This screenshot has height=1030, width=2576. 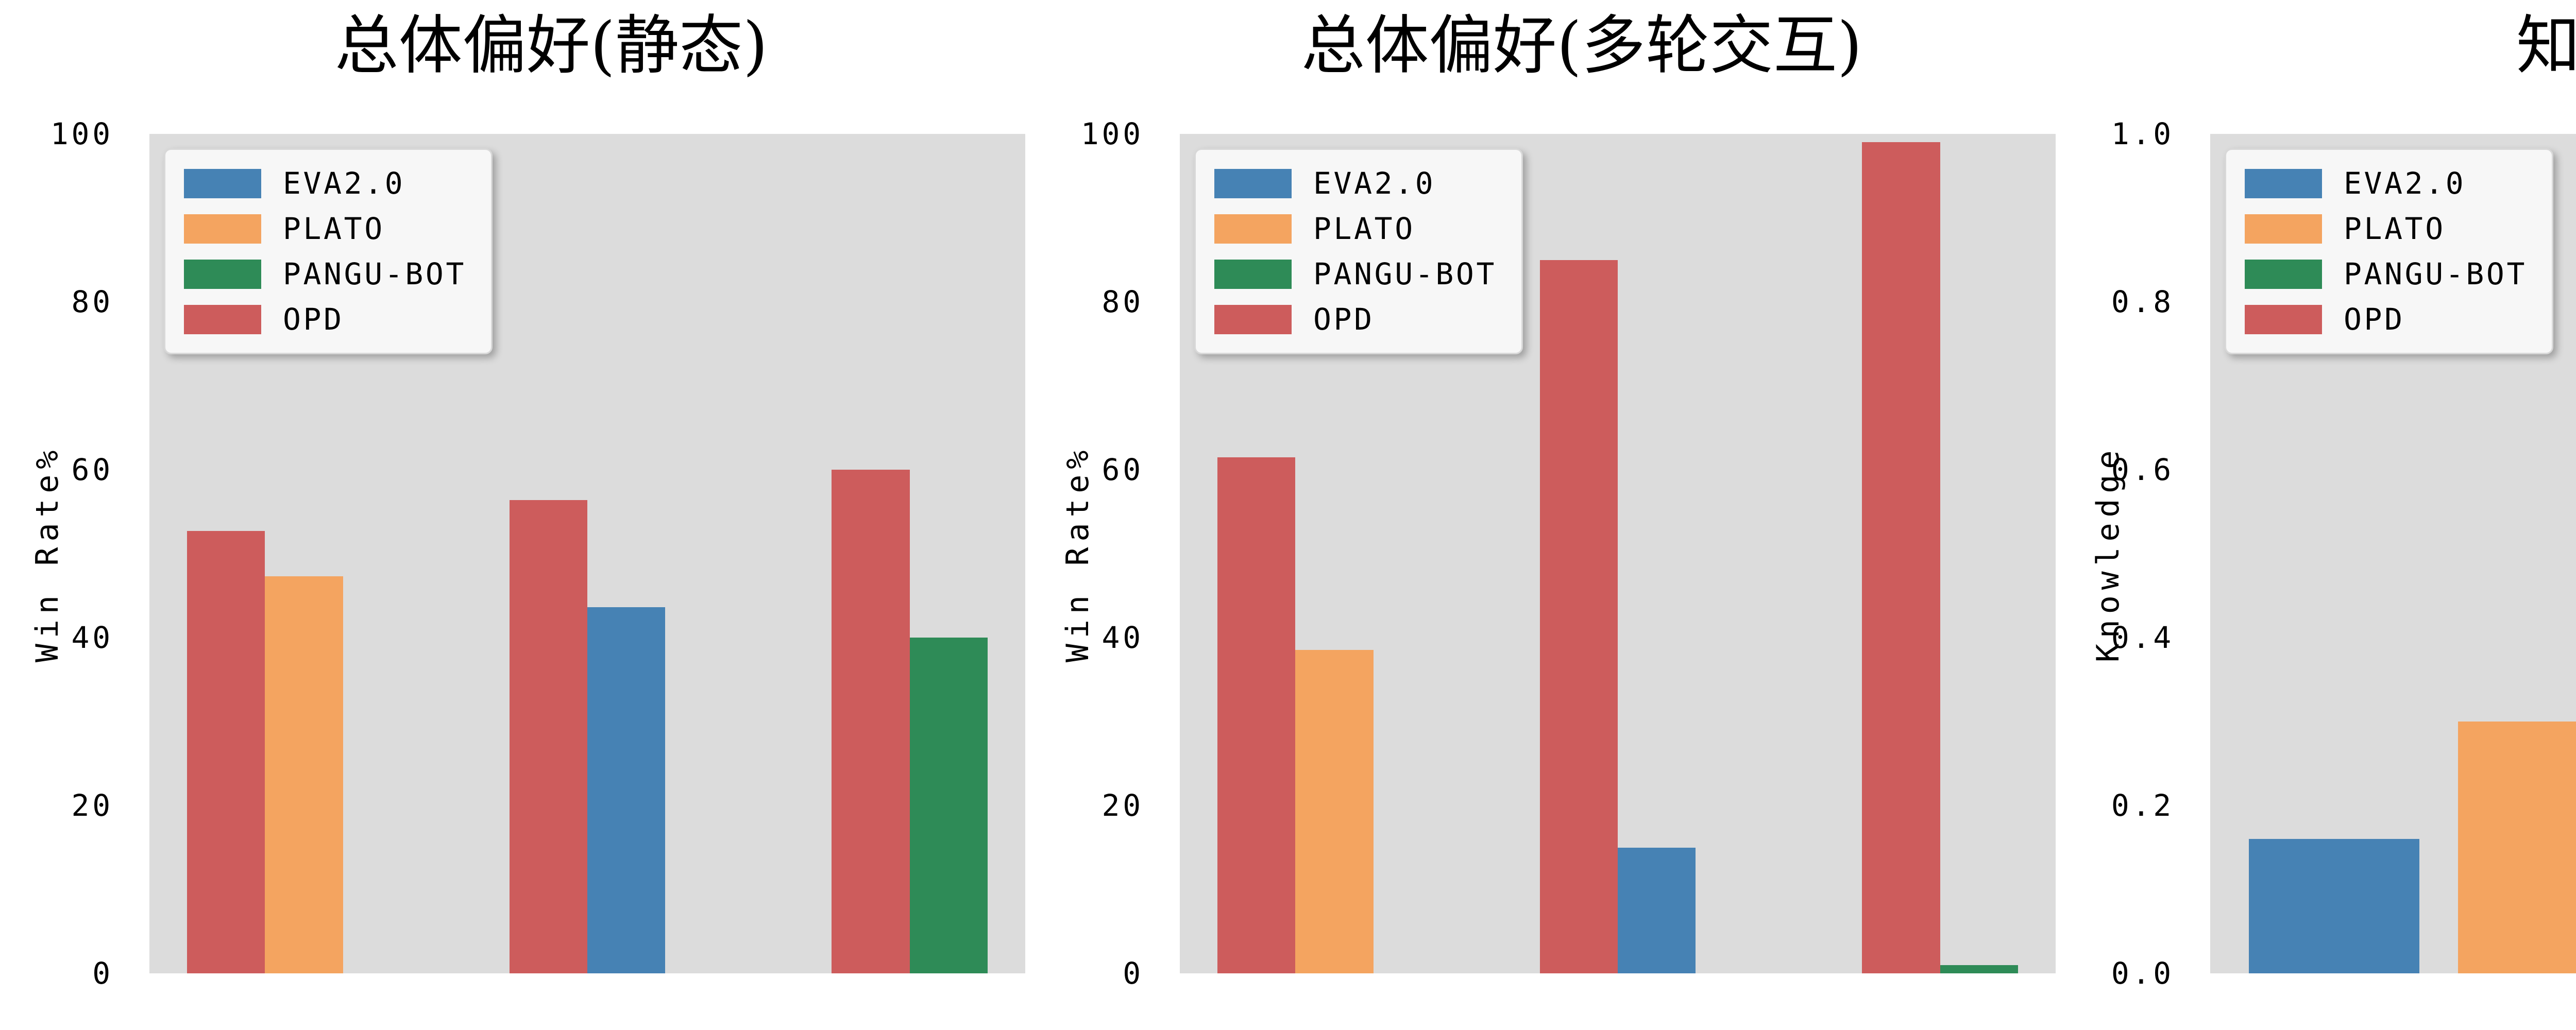 I want to click on chart-title: 总体偏好(多轮交互), so click(x=1581, y=46).